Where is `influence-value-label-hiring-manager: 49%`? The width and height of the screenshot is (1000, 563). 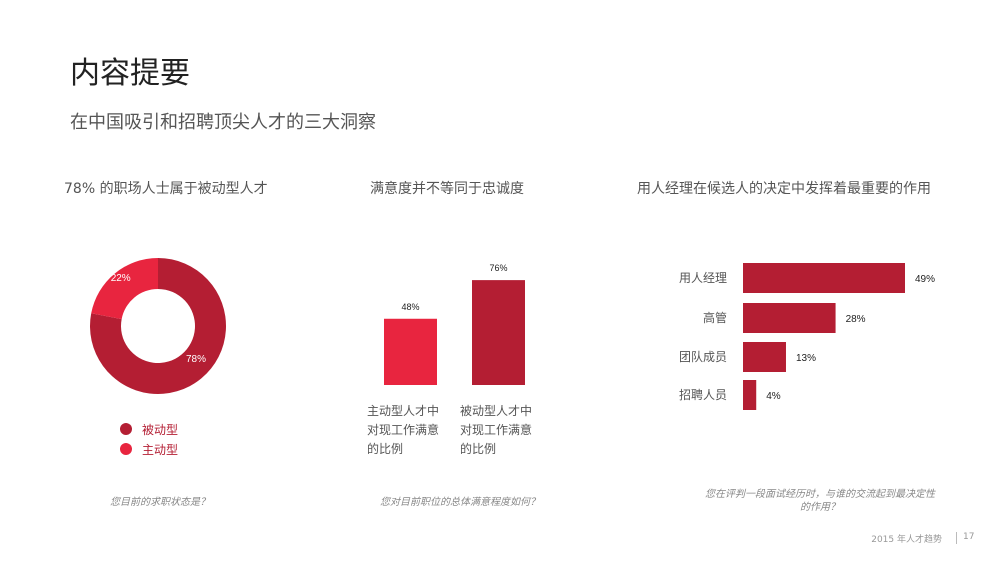 influence-value-label-hiring-manager: 49% is located at coordinates (925, 279).